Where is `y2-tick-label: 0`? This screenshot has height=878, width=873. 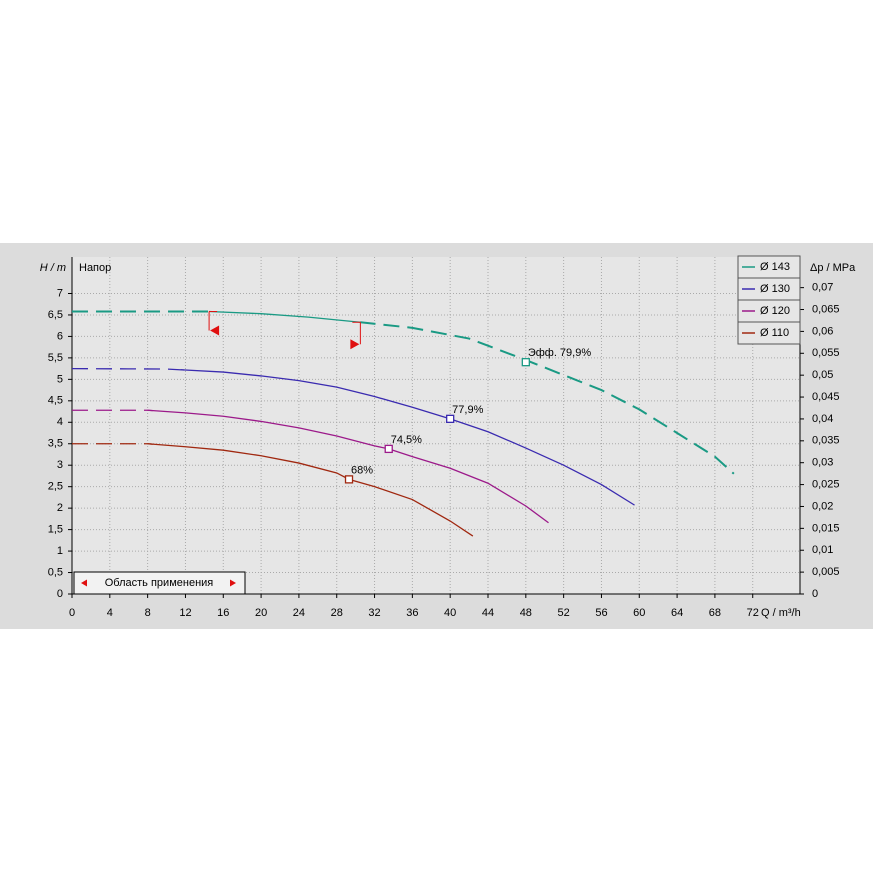
y2-tick-label: 0 is located at coordinates (815, 594).